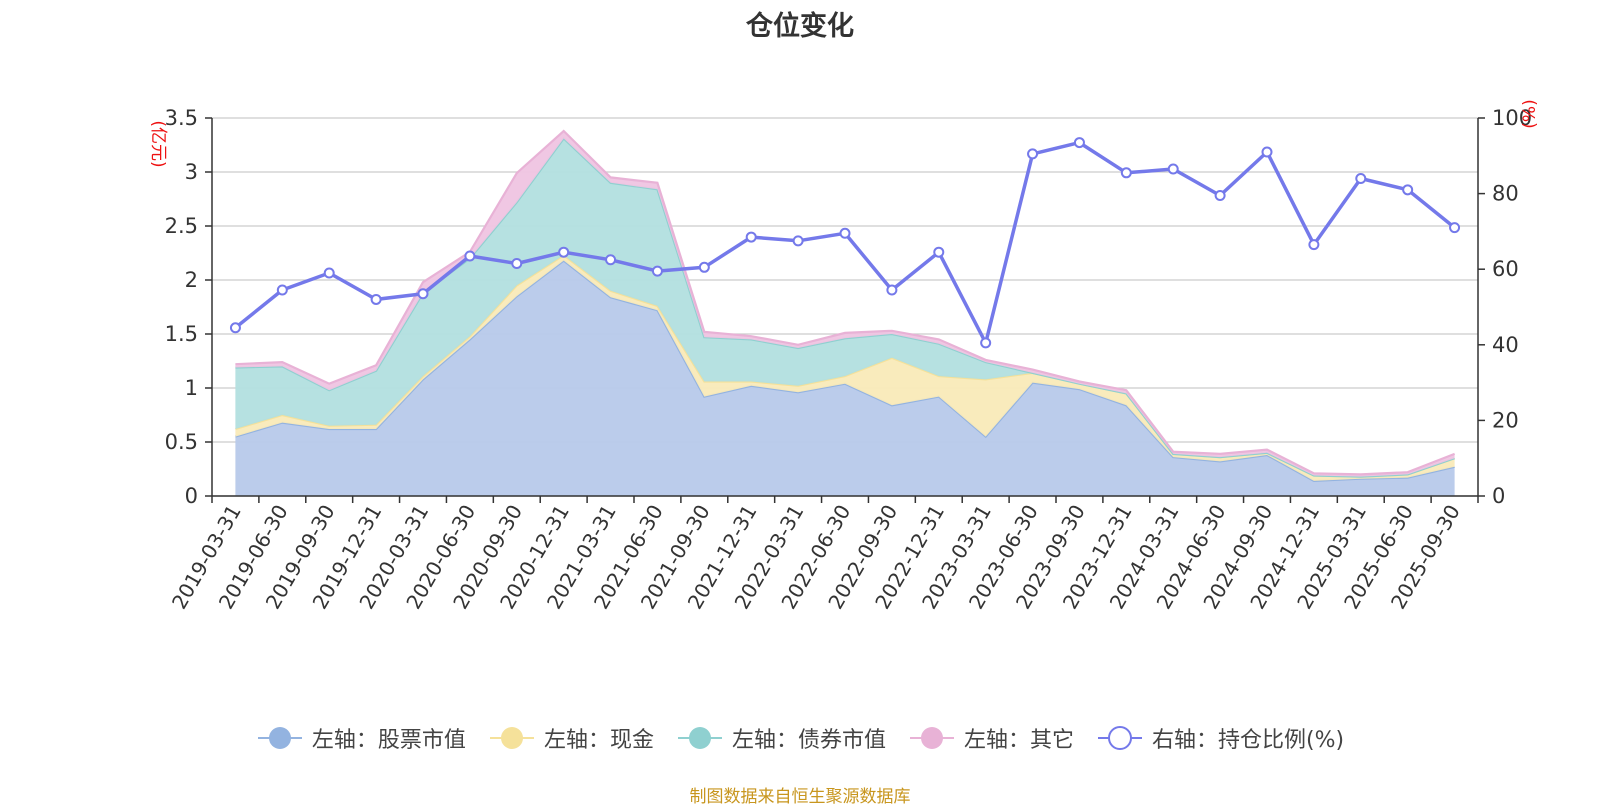  Describe the element at coordinates (158, 143) in the screenshot. I see `left-axis-unit: (亿元)` at that location.